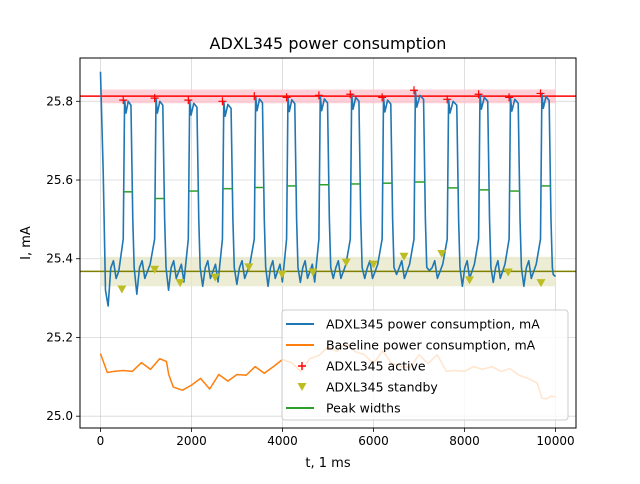  What do you see at coordinates (59, 259) in the screenshot?
I see `y-tick-label: 25.4` at bounding box center [59, 259].